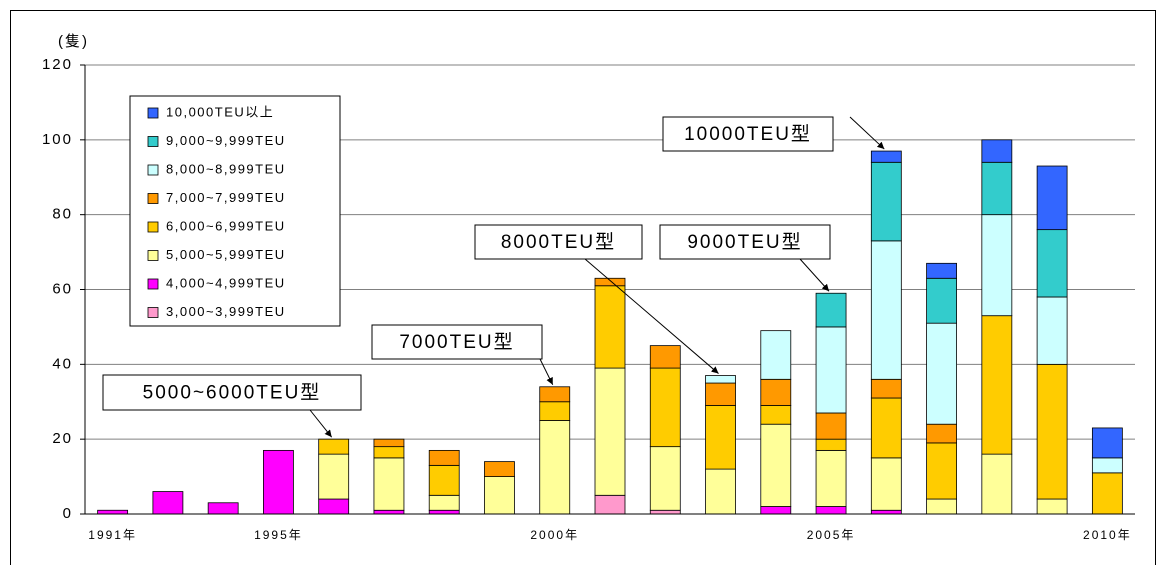 The width and height of the screenshot is (1162, 565). Describe the element at coordinates (62, 363) in the screenshot. I see `y-tick-label: 40` at that location.